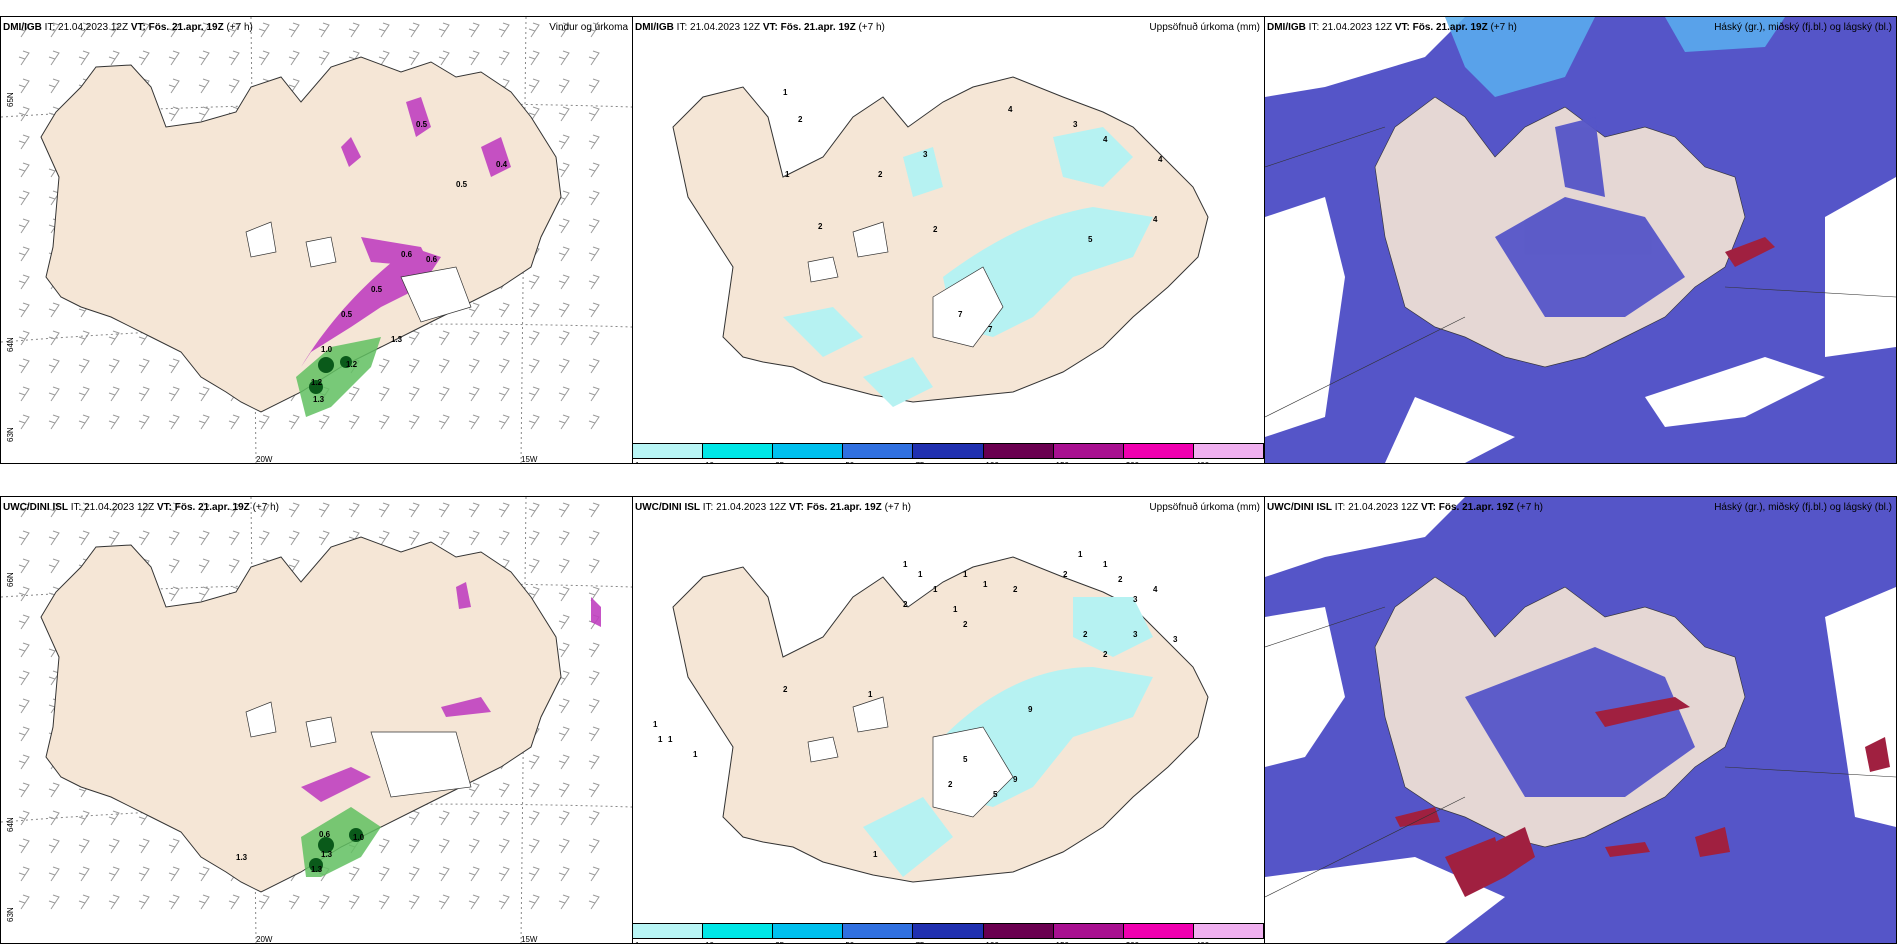  I want to click on colorbar-tick: 150, so click(1062, 462).